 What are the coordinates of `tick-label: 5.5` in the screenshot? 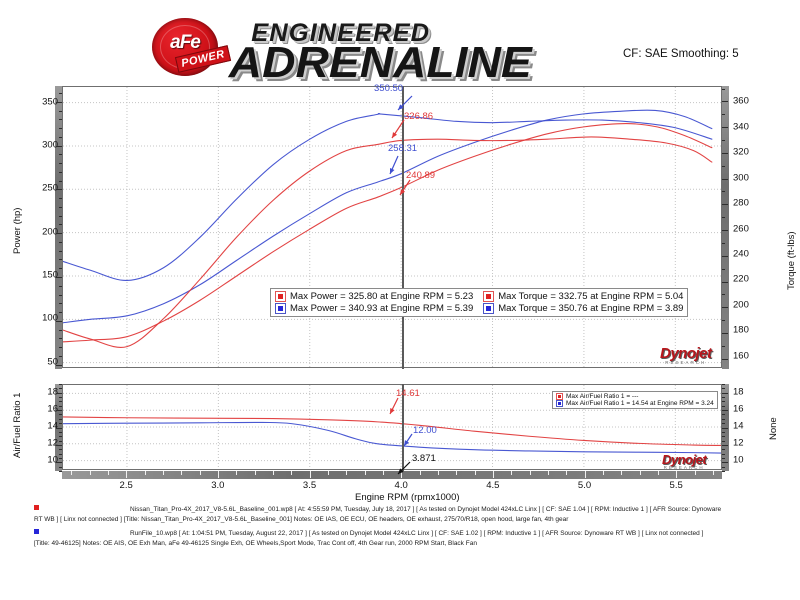 It's located at (676, 485).